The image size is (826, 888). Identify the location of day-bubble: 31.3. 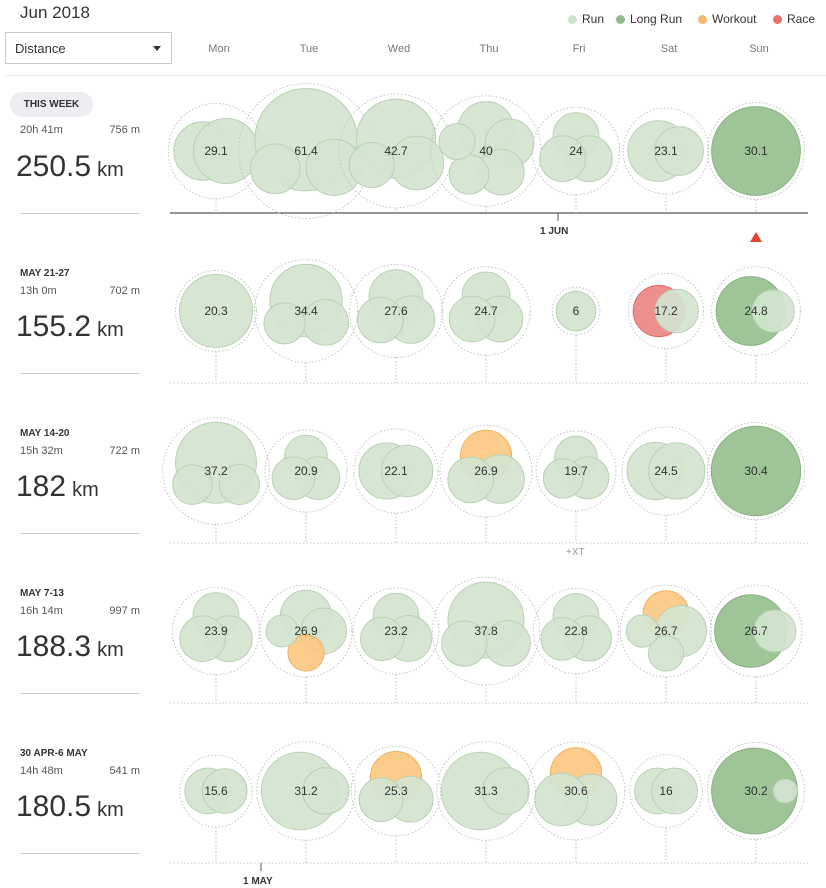
(486, 802).